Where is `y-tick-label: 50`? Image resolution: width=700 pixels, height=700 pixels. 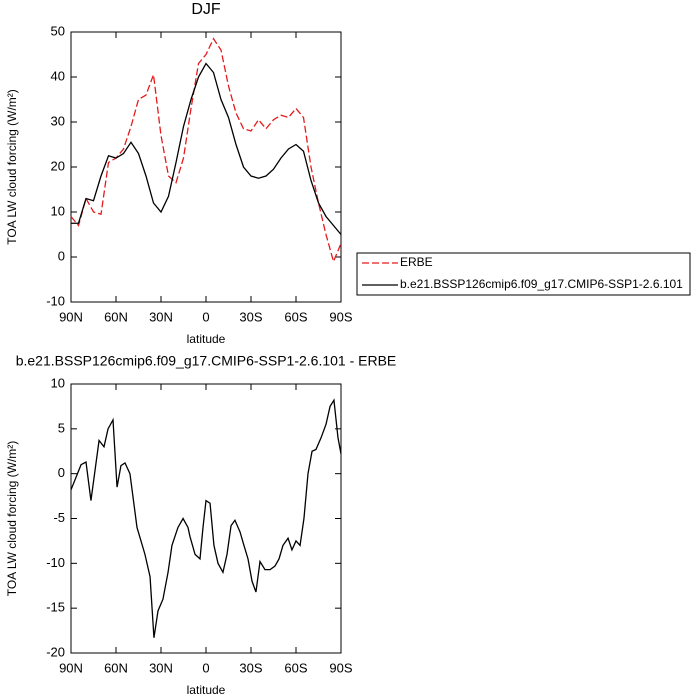
y-tick-label: 50 is located at coordinates (58, 30).